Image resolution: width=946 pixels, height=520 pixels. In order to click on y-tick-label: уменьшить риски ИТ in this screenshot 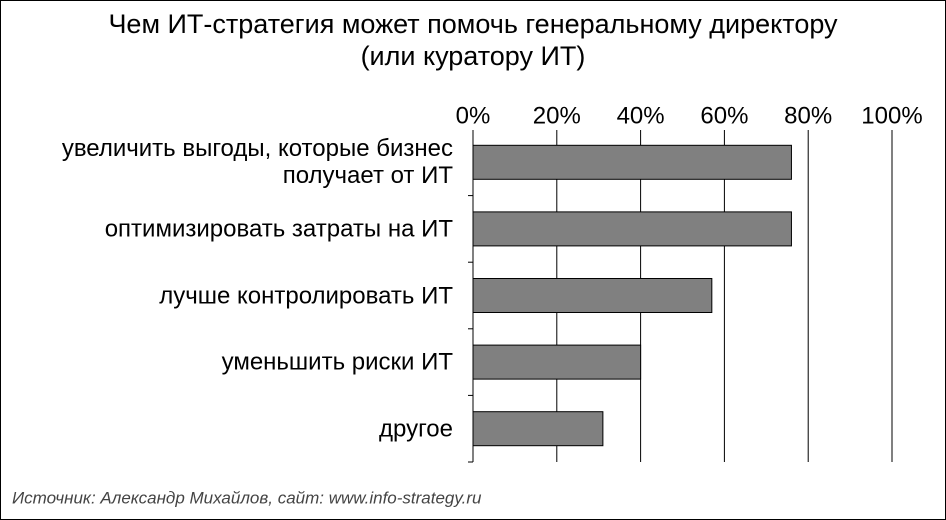, I will do `click(337, 362)`.